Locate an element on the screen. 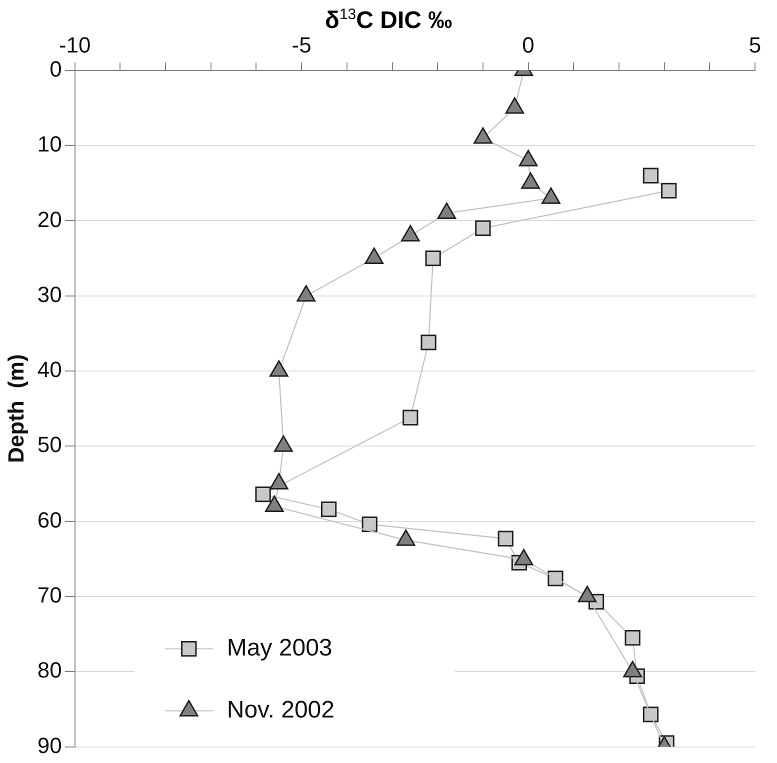  x-axis-title: δ$^{13}$C DIC ‰ is located at coordinates (388, 20).